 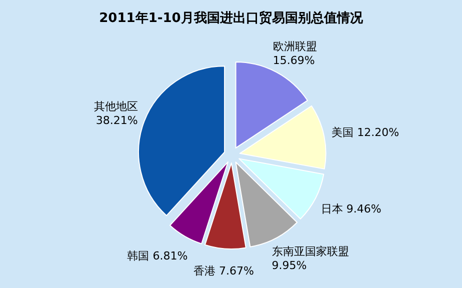 What do you see at coordinates (293, 60) in the screenshot?
I see `data-label: 15.69%` at bounding box center [293, 60].